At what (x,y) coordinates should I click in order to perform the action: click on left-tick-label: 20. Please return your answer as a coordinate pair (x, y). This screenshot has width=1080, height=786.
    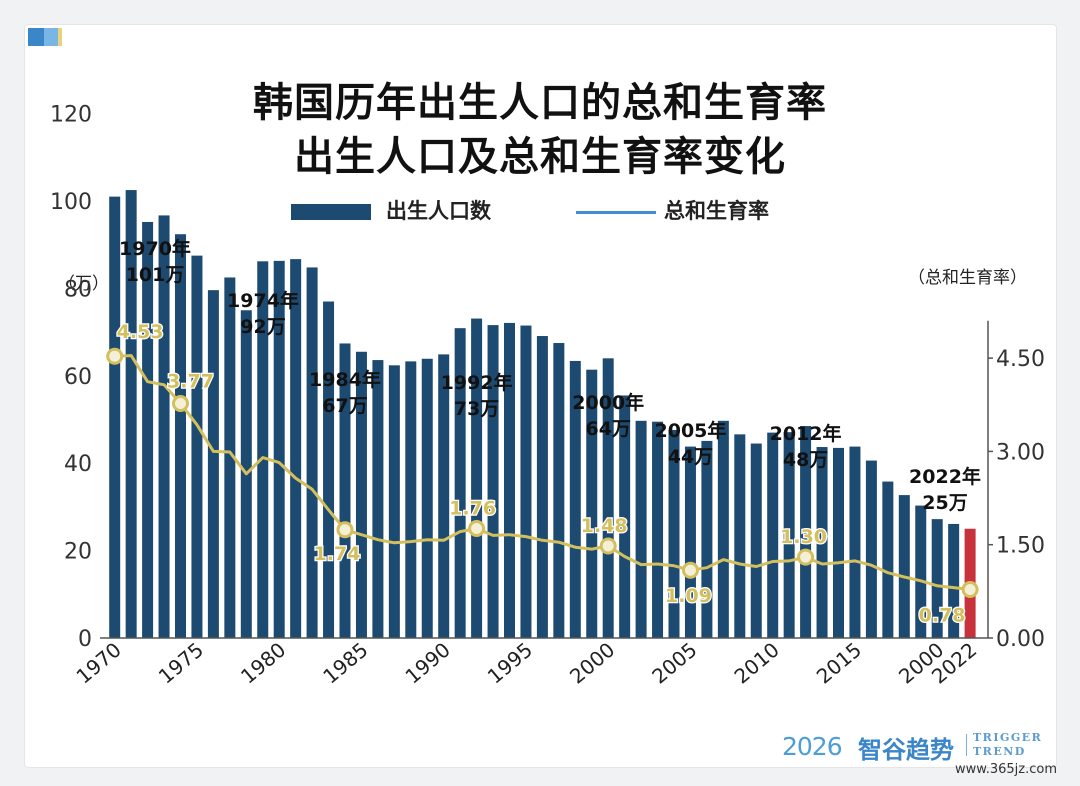
    Looking at the image, I should click on (78, 552).